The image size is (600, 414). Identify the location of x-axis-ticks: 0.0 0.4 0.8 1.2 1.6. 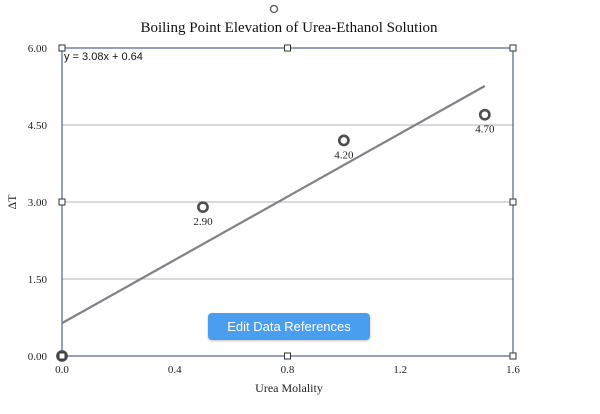
(287, 370).